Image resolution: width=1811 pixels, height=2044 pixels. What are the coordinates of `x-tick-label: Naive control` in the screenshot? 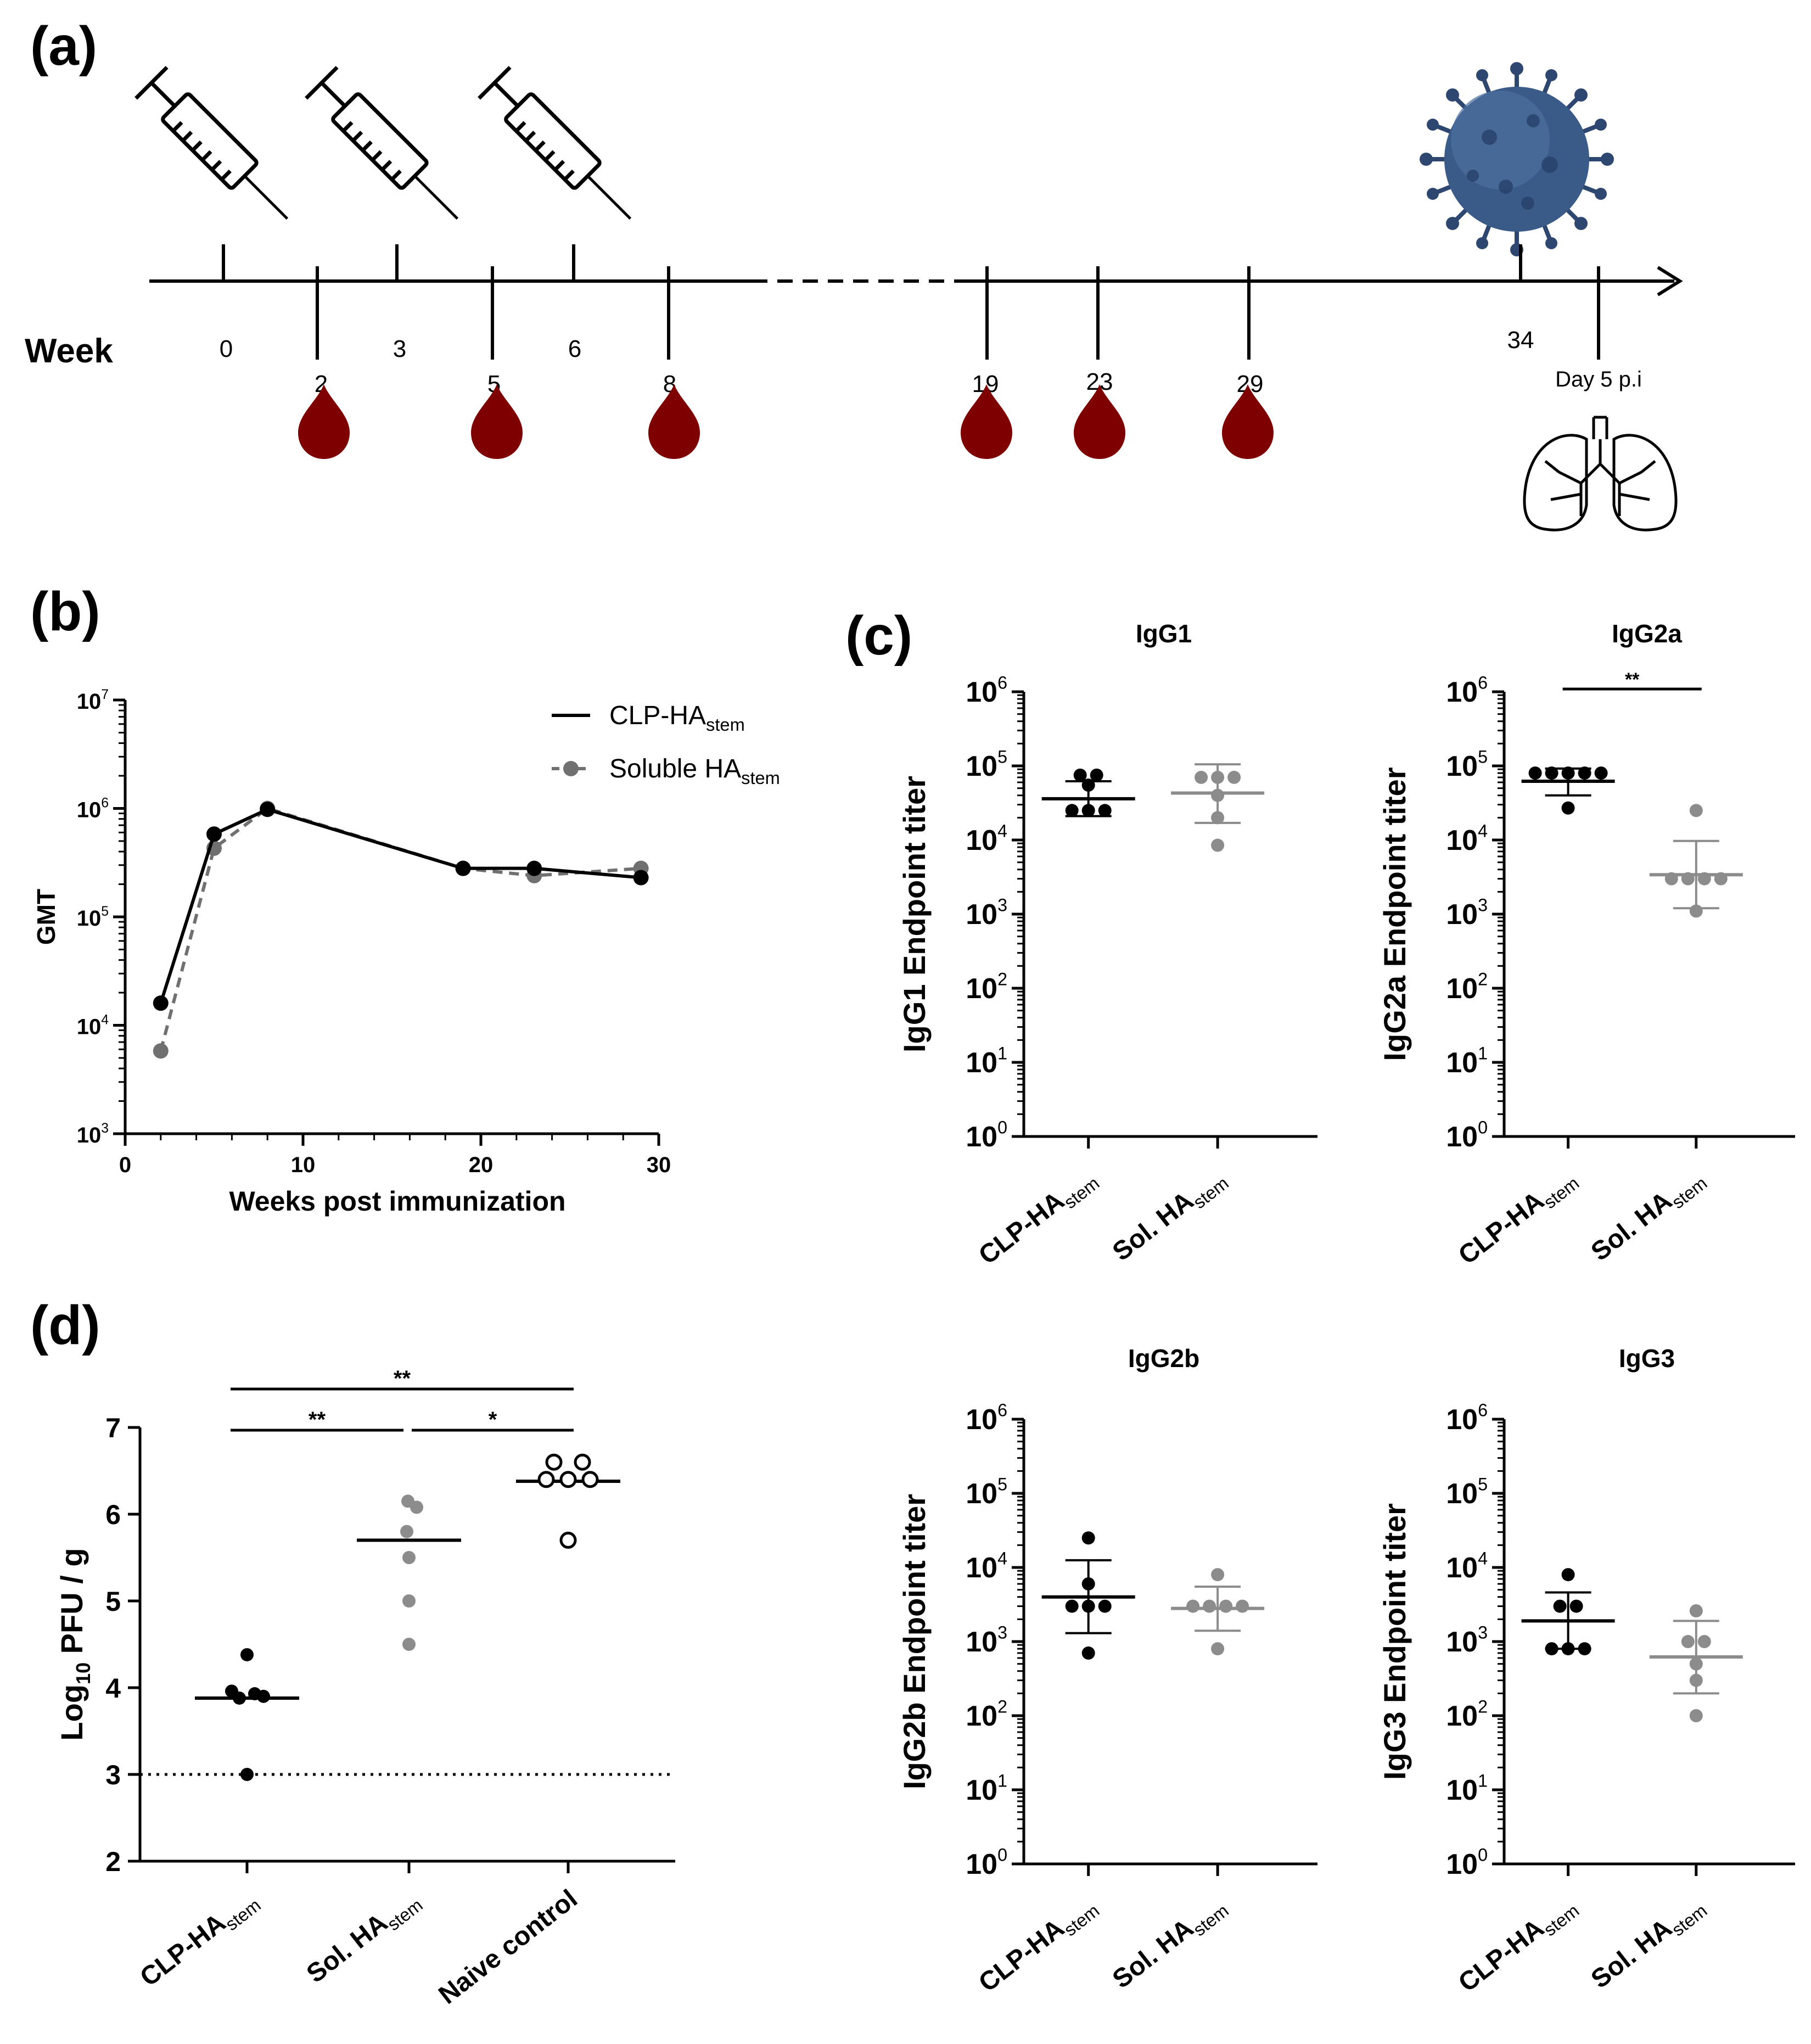 It's located at (509, 1947).